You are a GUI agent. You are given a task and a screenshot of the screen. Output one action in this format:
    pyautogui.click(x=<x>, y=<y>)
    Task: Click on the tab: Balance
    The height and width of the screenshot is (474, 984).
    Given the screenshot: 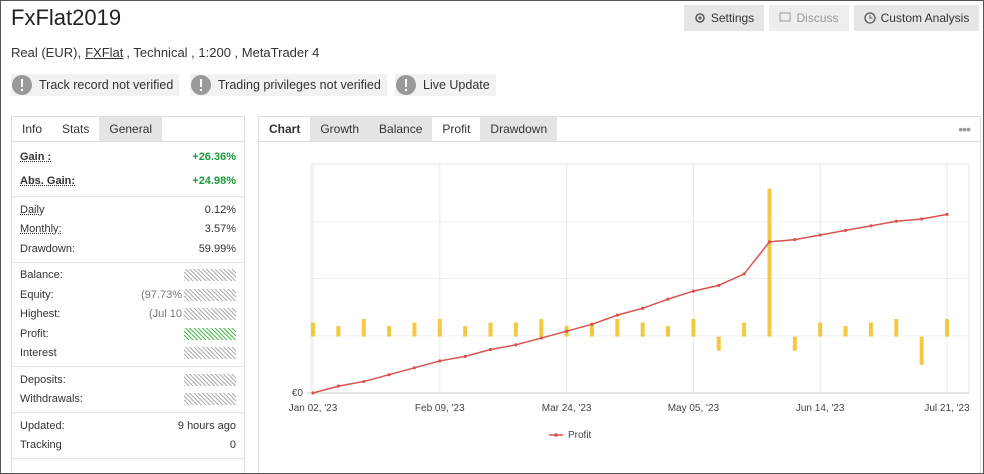 What is the action you would take?
    pyautogui.click(x=401, y=129)
    